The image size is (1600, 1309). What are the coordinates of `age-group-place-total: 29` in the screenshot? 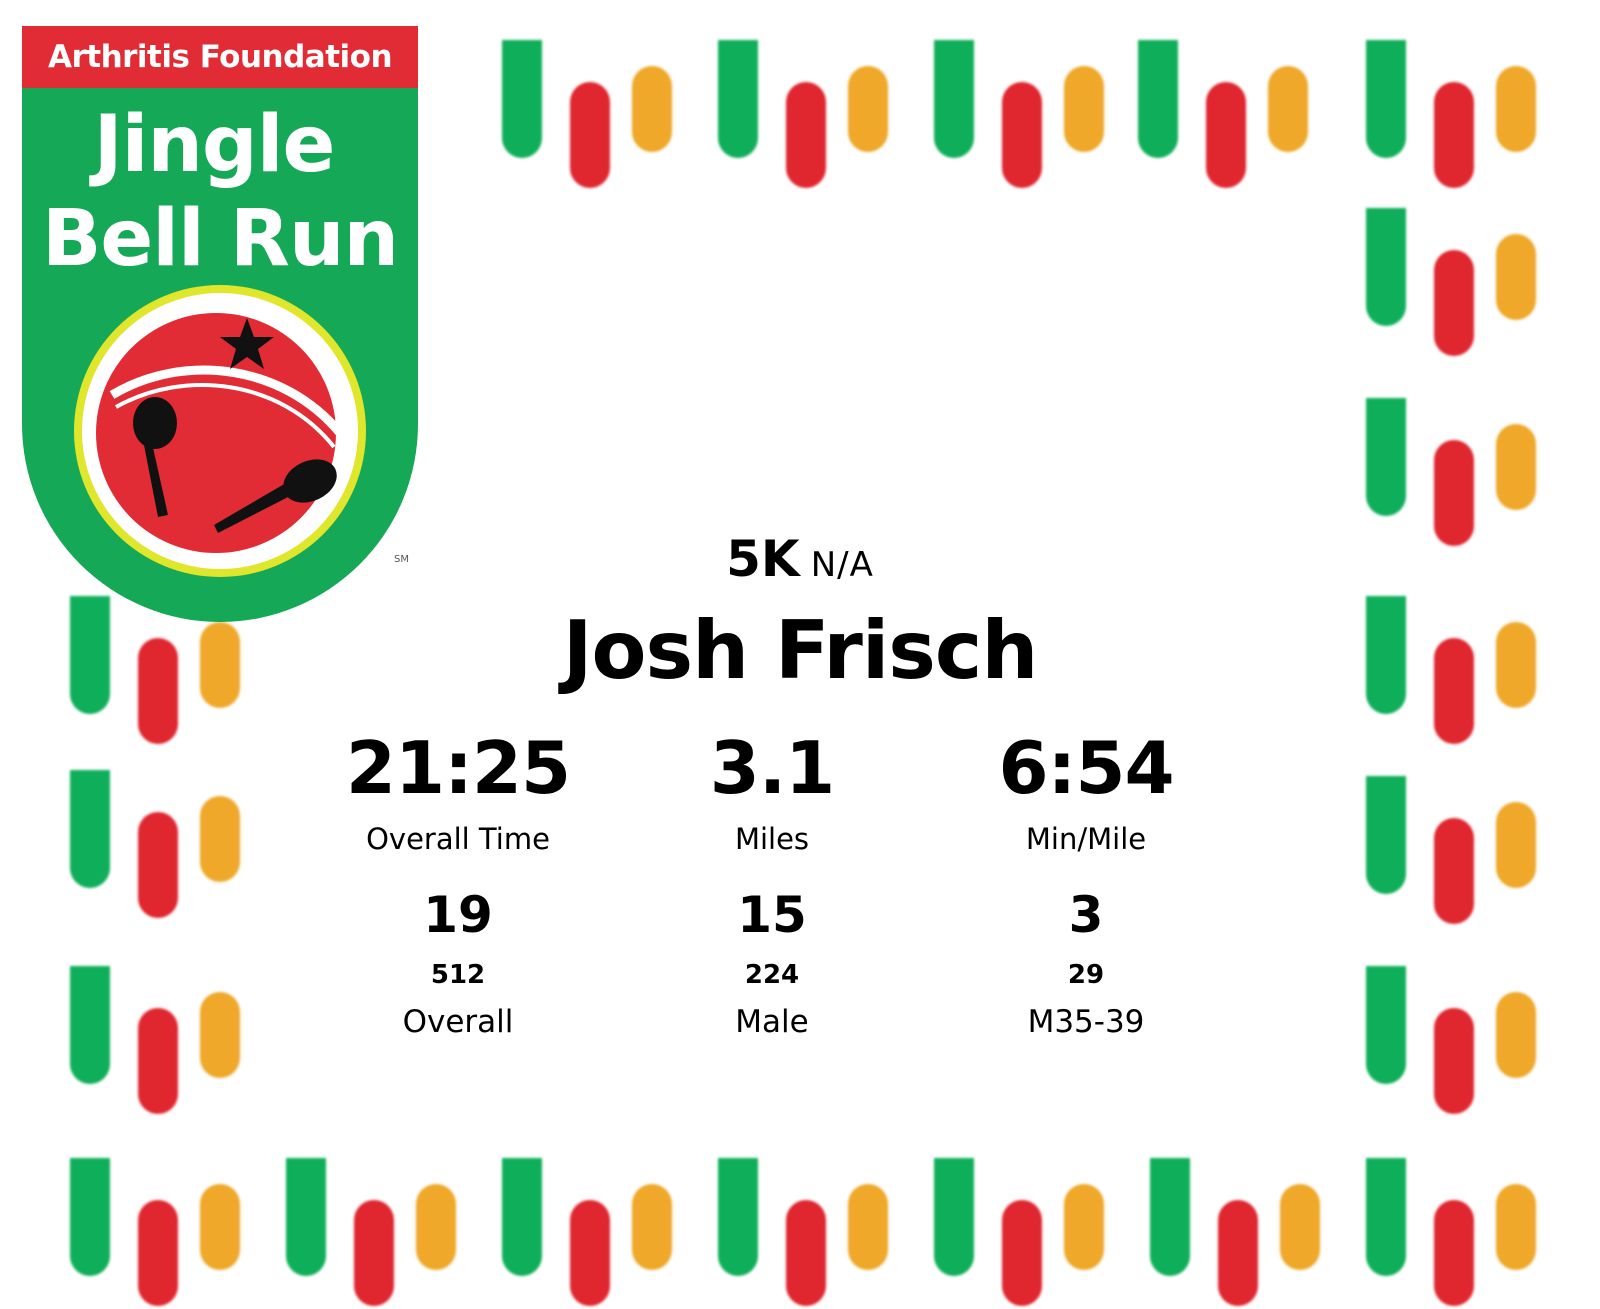 It's located at (1086, 975).